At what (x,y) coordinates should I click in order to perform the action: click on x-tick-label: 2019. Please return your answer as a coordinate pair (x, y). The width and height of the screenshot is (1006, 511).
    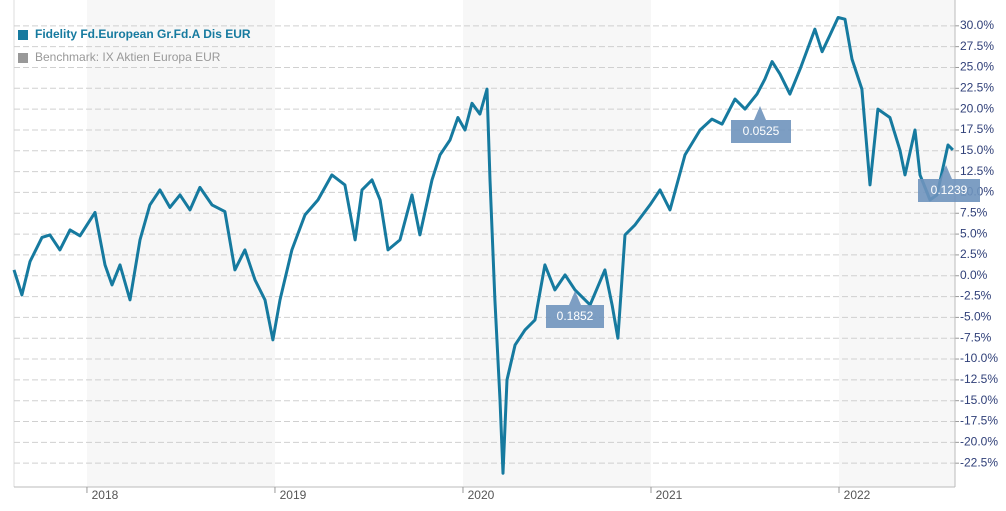
    Looking at the image, I should click on (293, 495).